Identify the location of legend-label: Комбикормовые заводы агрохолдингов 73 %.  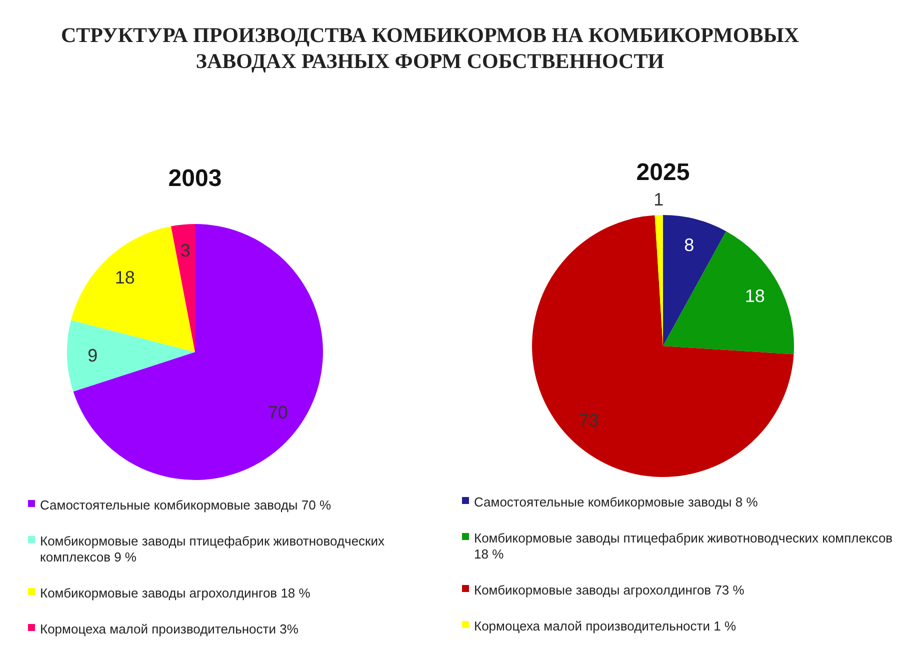
(609, 590).